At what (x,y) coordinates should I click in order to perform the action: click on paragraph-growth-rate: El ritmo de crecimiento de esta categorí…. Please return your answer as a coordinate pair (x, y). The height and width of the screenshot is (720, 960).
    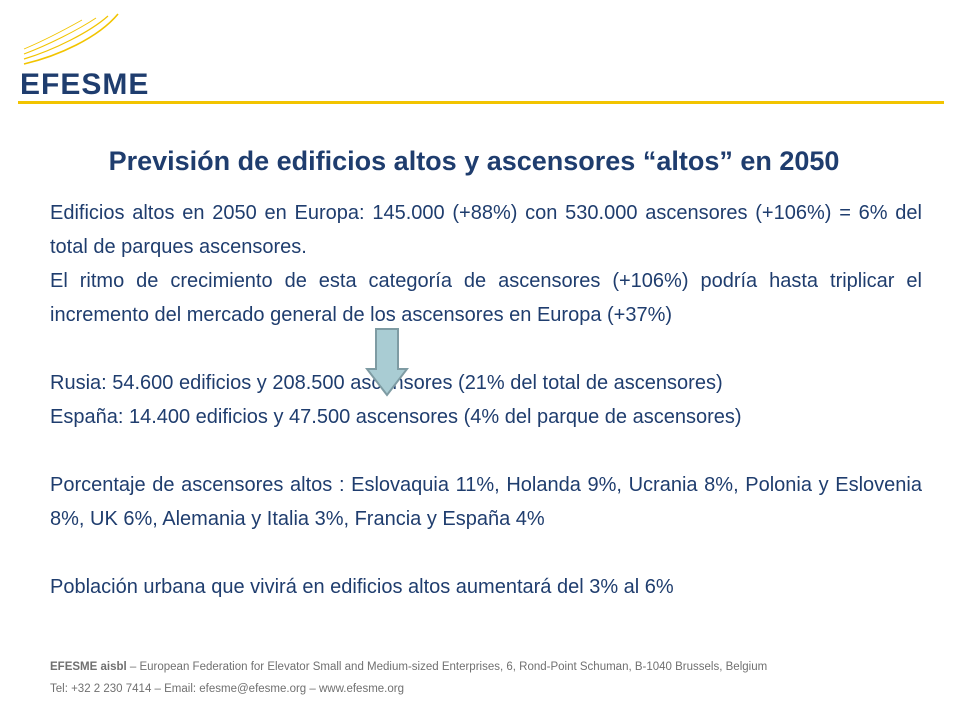
    Looking at the image, I should click on (486, 298).